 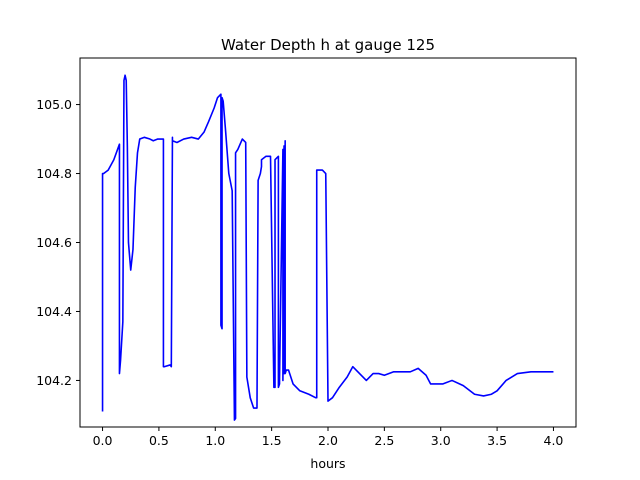 What do you see at coordinates (54, 380) in the screenshot?
I see `y-tick-label: 104.2` at bounding box center [54, 380].